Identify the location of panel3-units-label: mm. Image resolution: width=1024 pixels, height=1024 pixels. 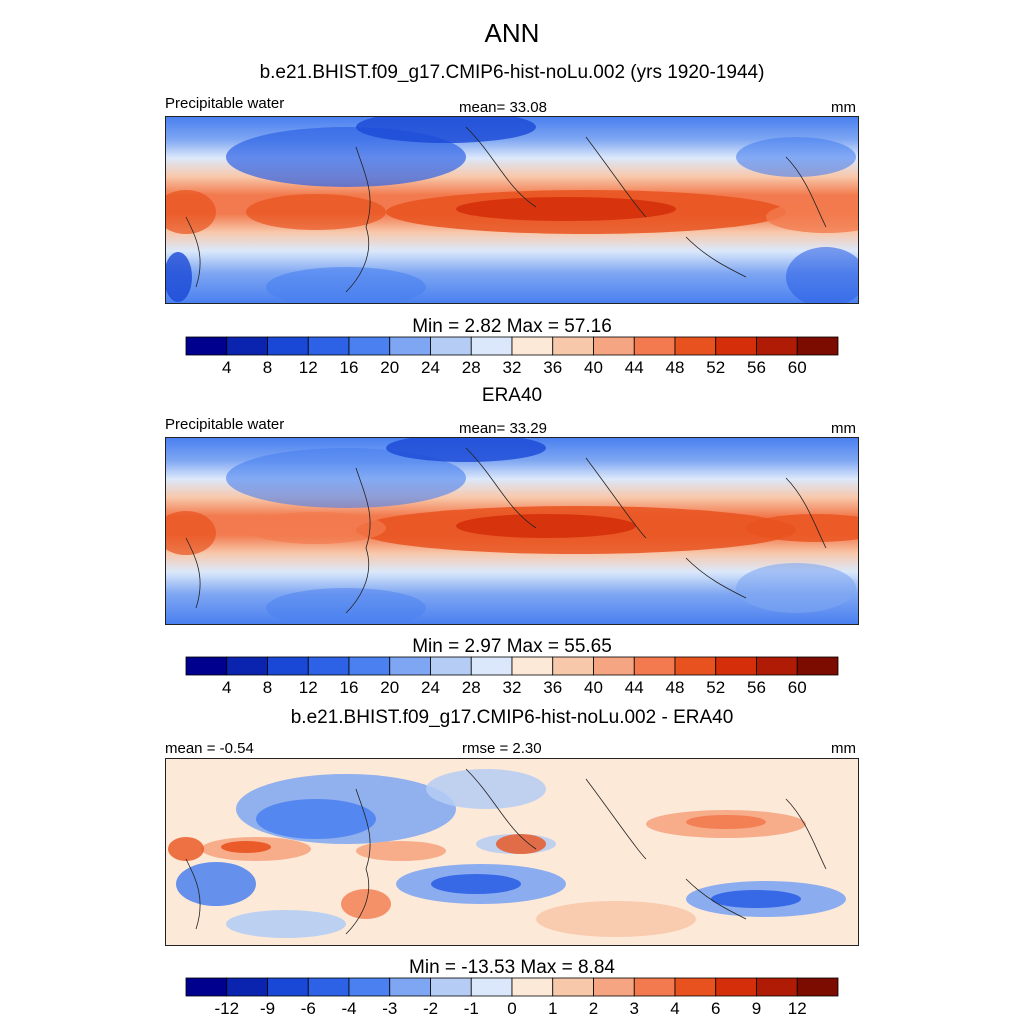
(843, 748).